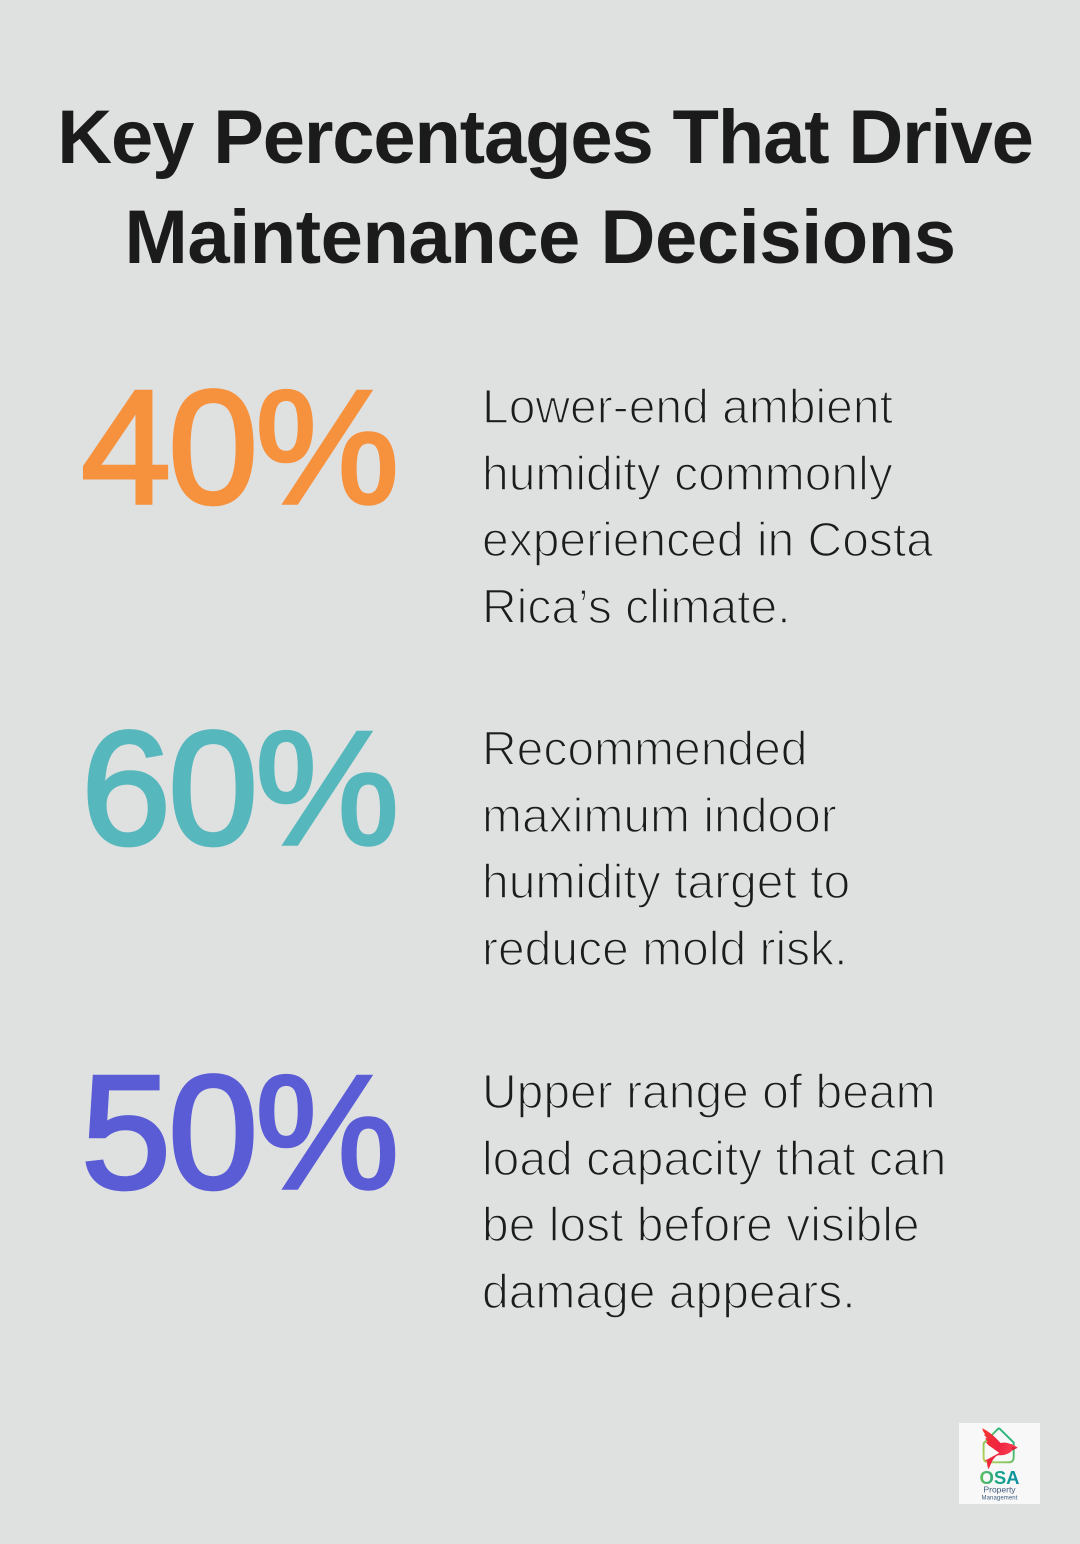 The image size is (1080, 1544). What do you see at coordinates (999, 1477) in the screenshot?
I see `svg-text: OSA` at bounding box center [999, 1477].